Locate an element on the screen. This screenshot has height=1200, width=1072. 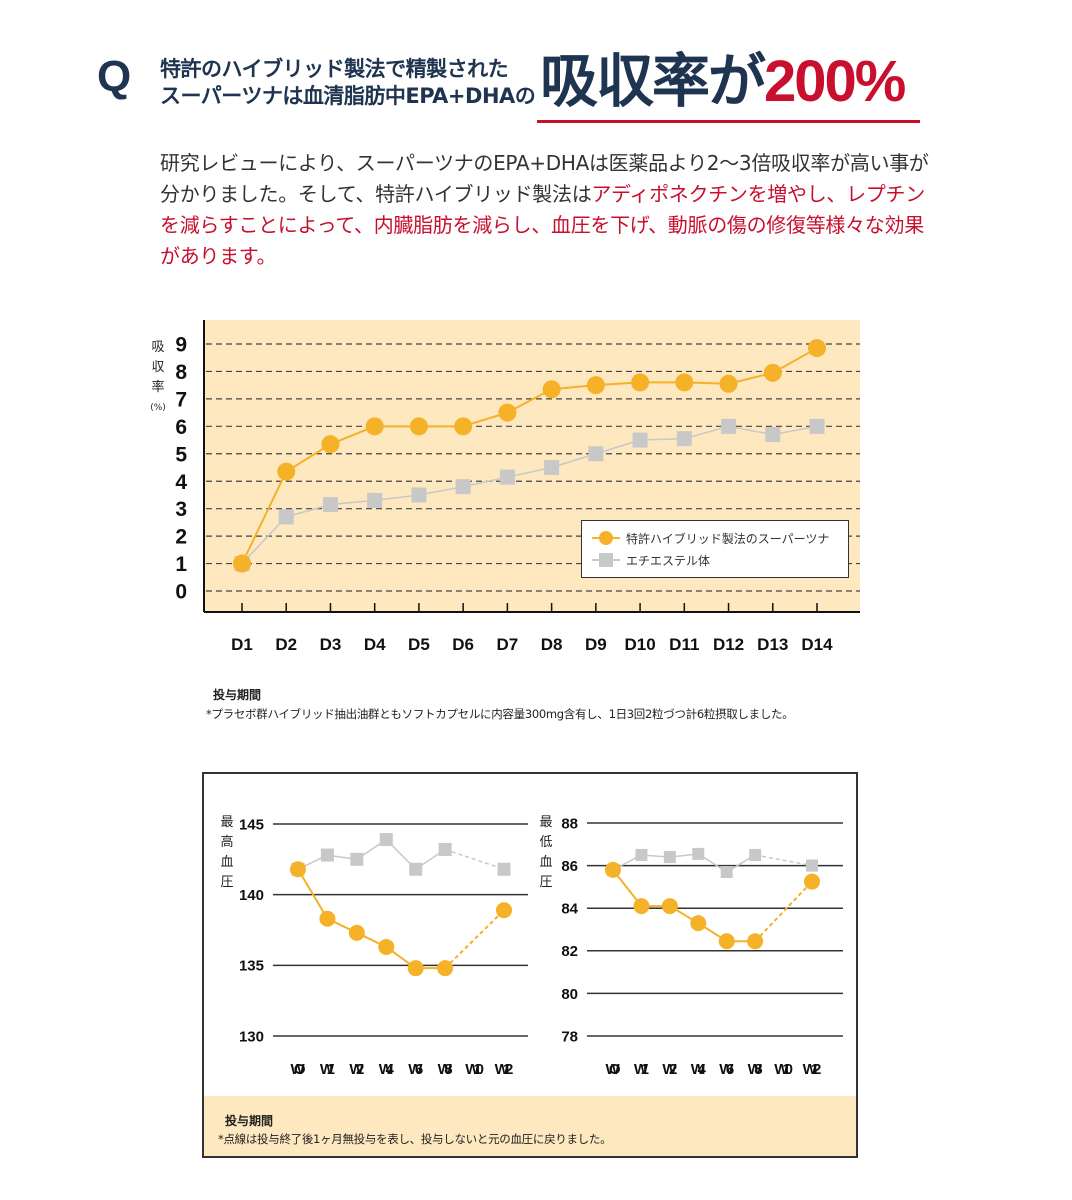
headline-big: 吸収率が200% is located at coordinates (723, 81).